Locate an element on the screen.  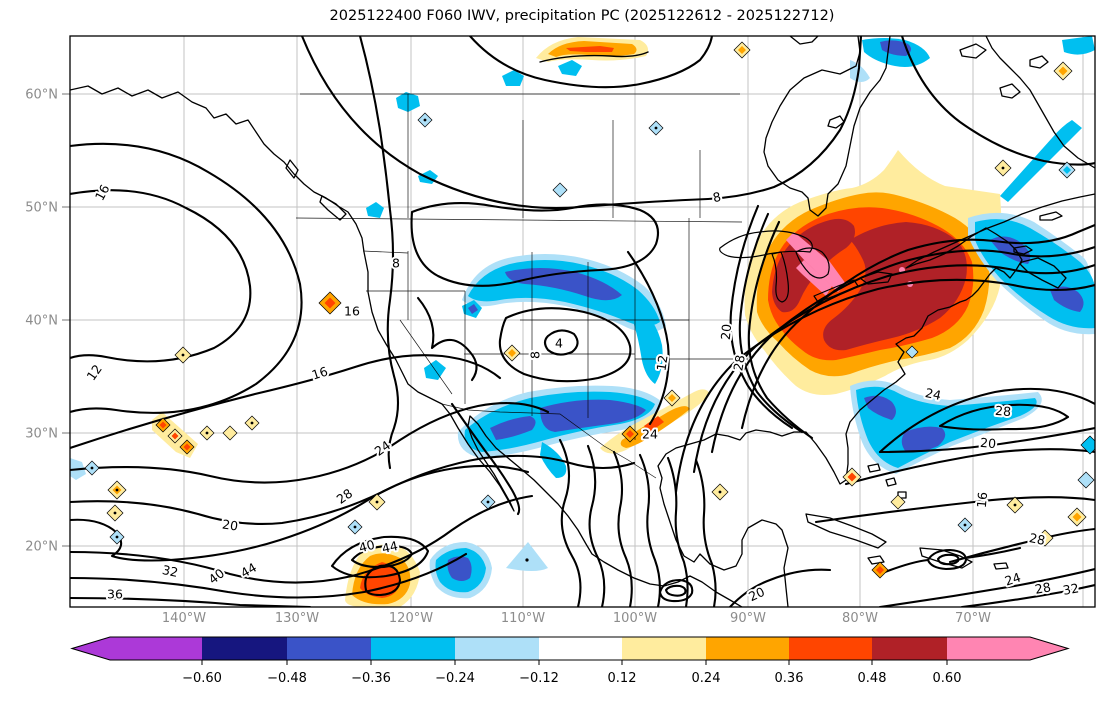
neg-triangle is located at coordinates (527, 556).